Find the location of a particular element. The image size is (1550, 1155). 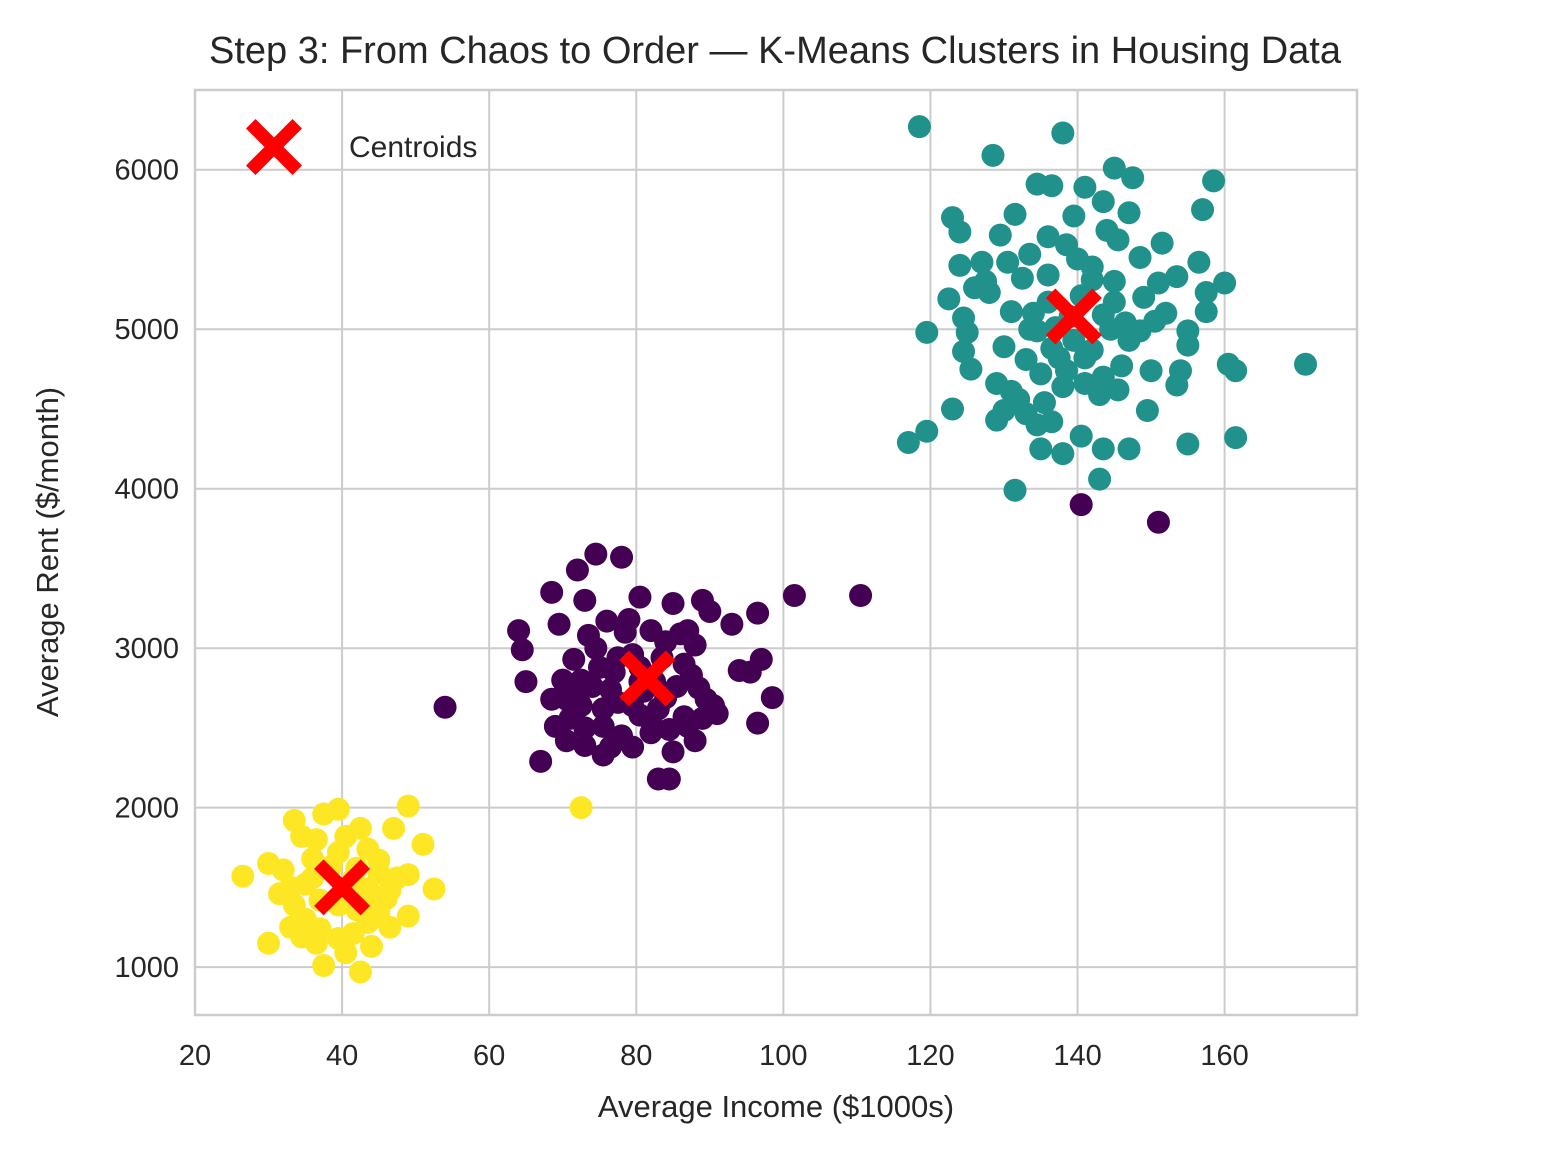

y-tick-label: 3000 is located at coordinates (146, 649).